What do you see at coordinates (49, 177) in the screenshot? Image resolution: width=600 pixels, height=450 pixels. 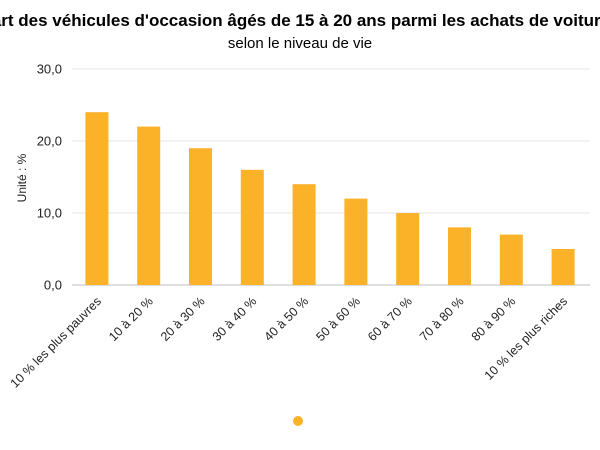 I see `y-axis-ticks: 0,0 10,0 20,0 30,0` at bounding box center [49, 177].